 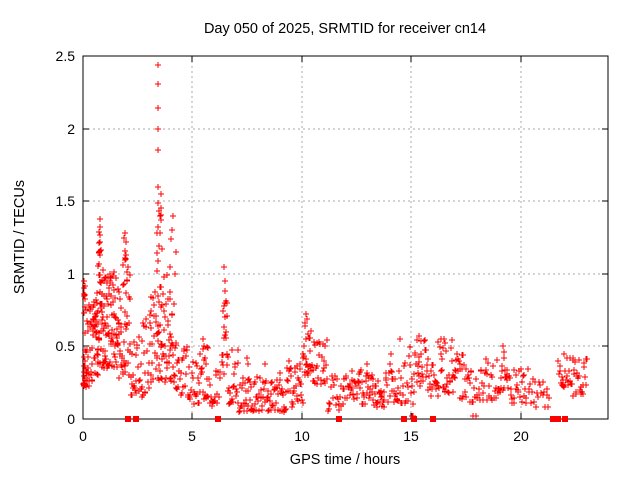 I want to click on svg-text: 0.5, so click(x=66, y=346).